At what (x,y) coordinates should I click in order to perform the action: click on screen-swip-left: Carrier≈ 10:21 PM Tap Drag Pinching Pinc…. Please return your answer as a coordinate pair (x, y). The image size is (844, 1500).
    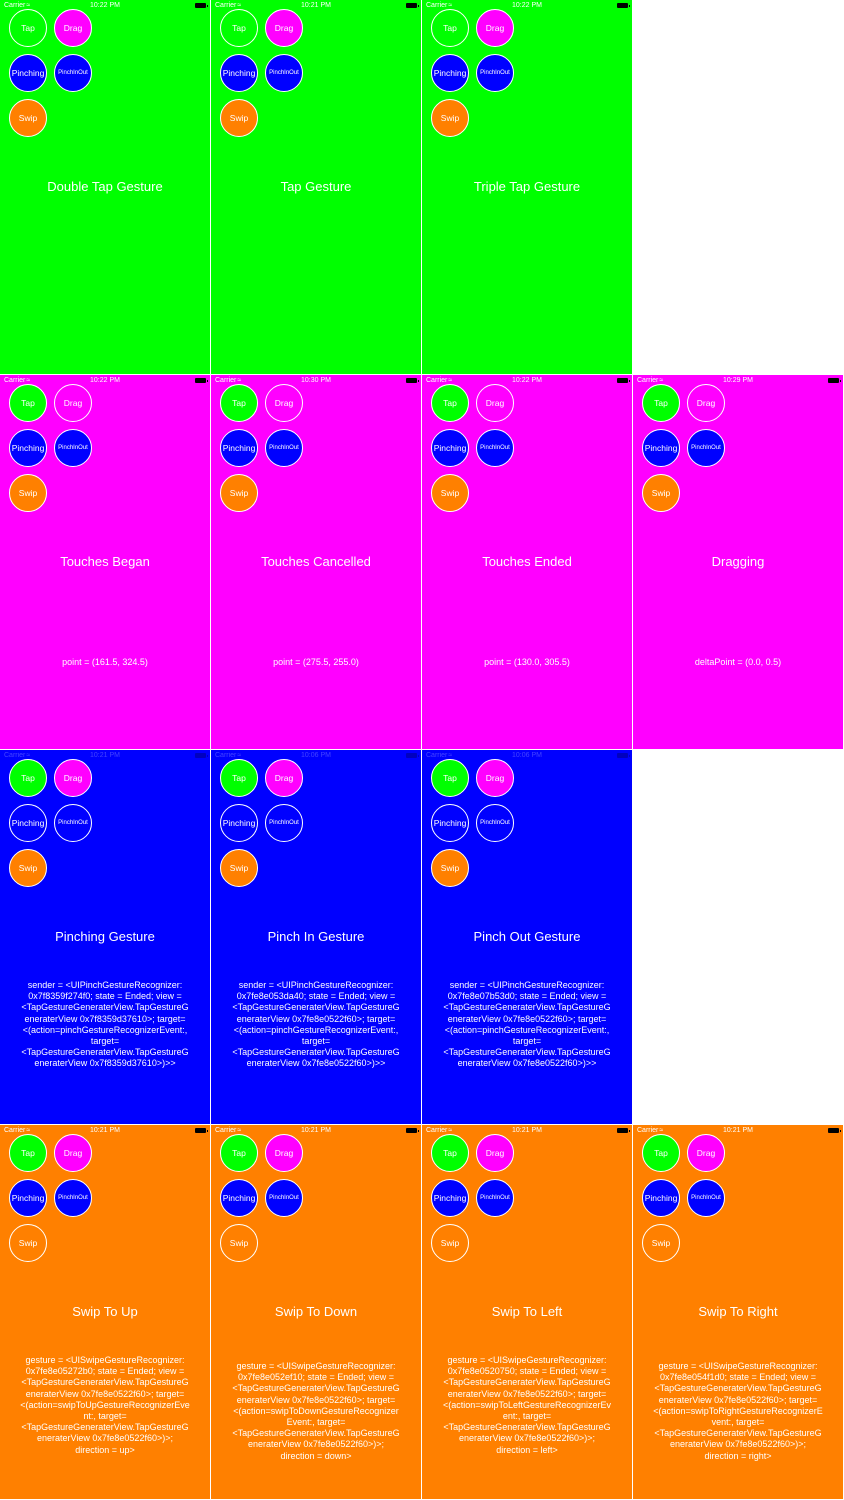
    Looking at the image, I should click on (527, 1312).